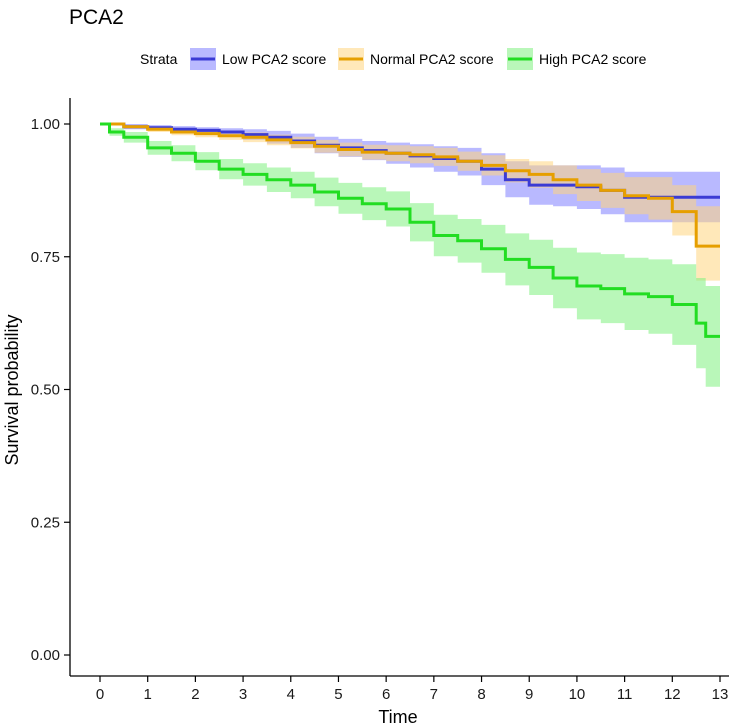 The image size is (732, 728). What do you see at coordinates (45, 124) in the screenshot?
I see `y-tick-label: 1.00` at bounding box center [45, 124].